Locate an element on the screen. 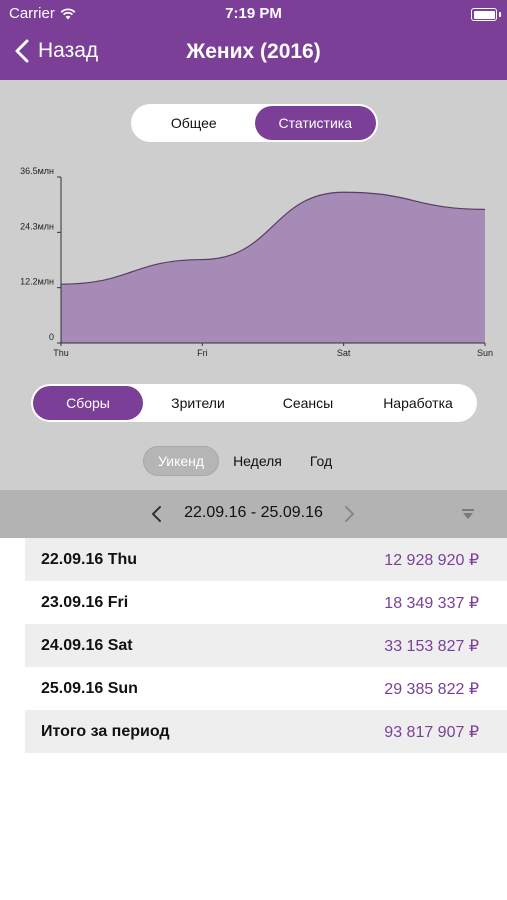  tab-viewers: Зрители is located at coordinates (198, 403).